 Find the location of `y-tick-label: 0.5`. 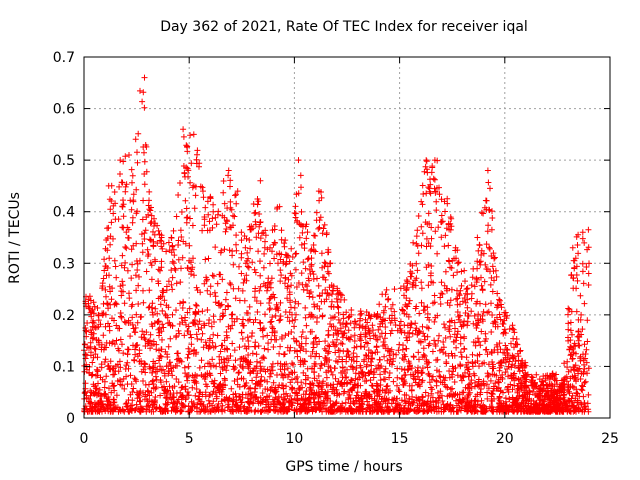

y-tick-label: 0.5 is located at coordinates (64, 161).